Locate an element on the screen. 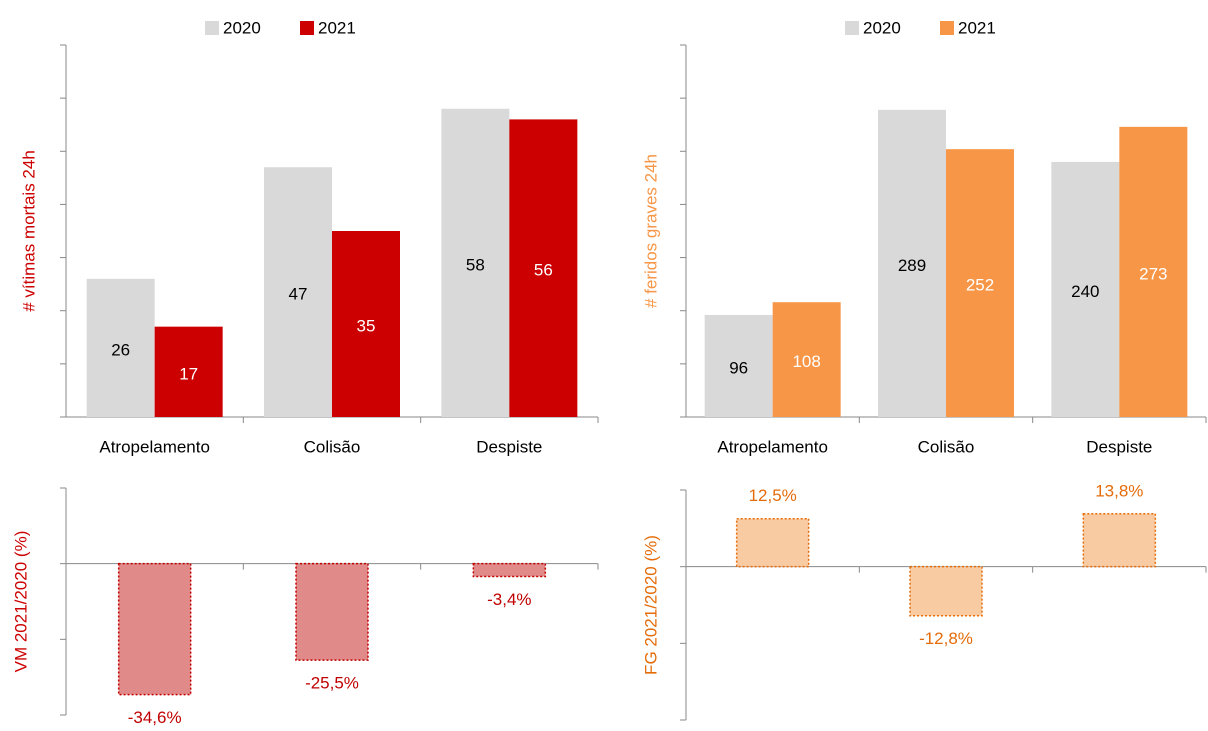  data-label: 12,5% is located at coordinates (773, 495).